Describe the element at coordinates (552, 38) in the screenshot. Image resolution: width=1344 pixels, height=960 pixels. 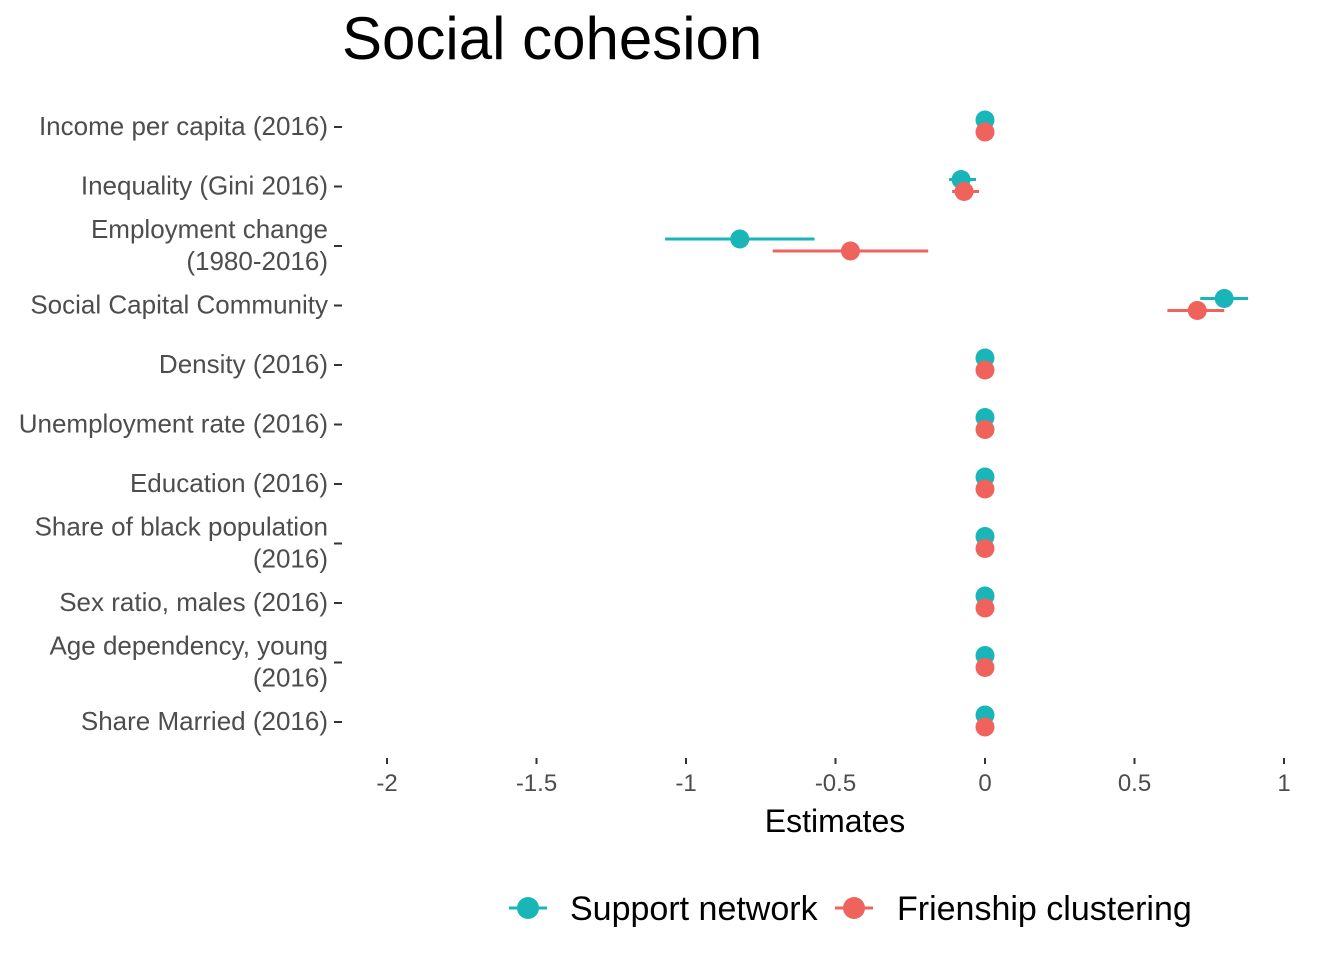
I see `chart-title: Social cohesion` at that location.